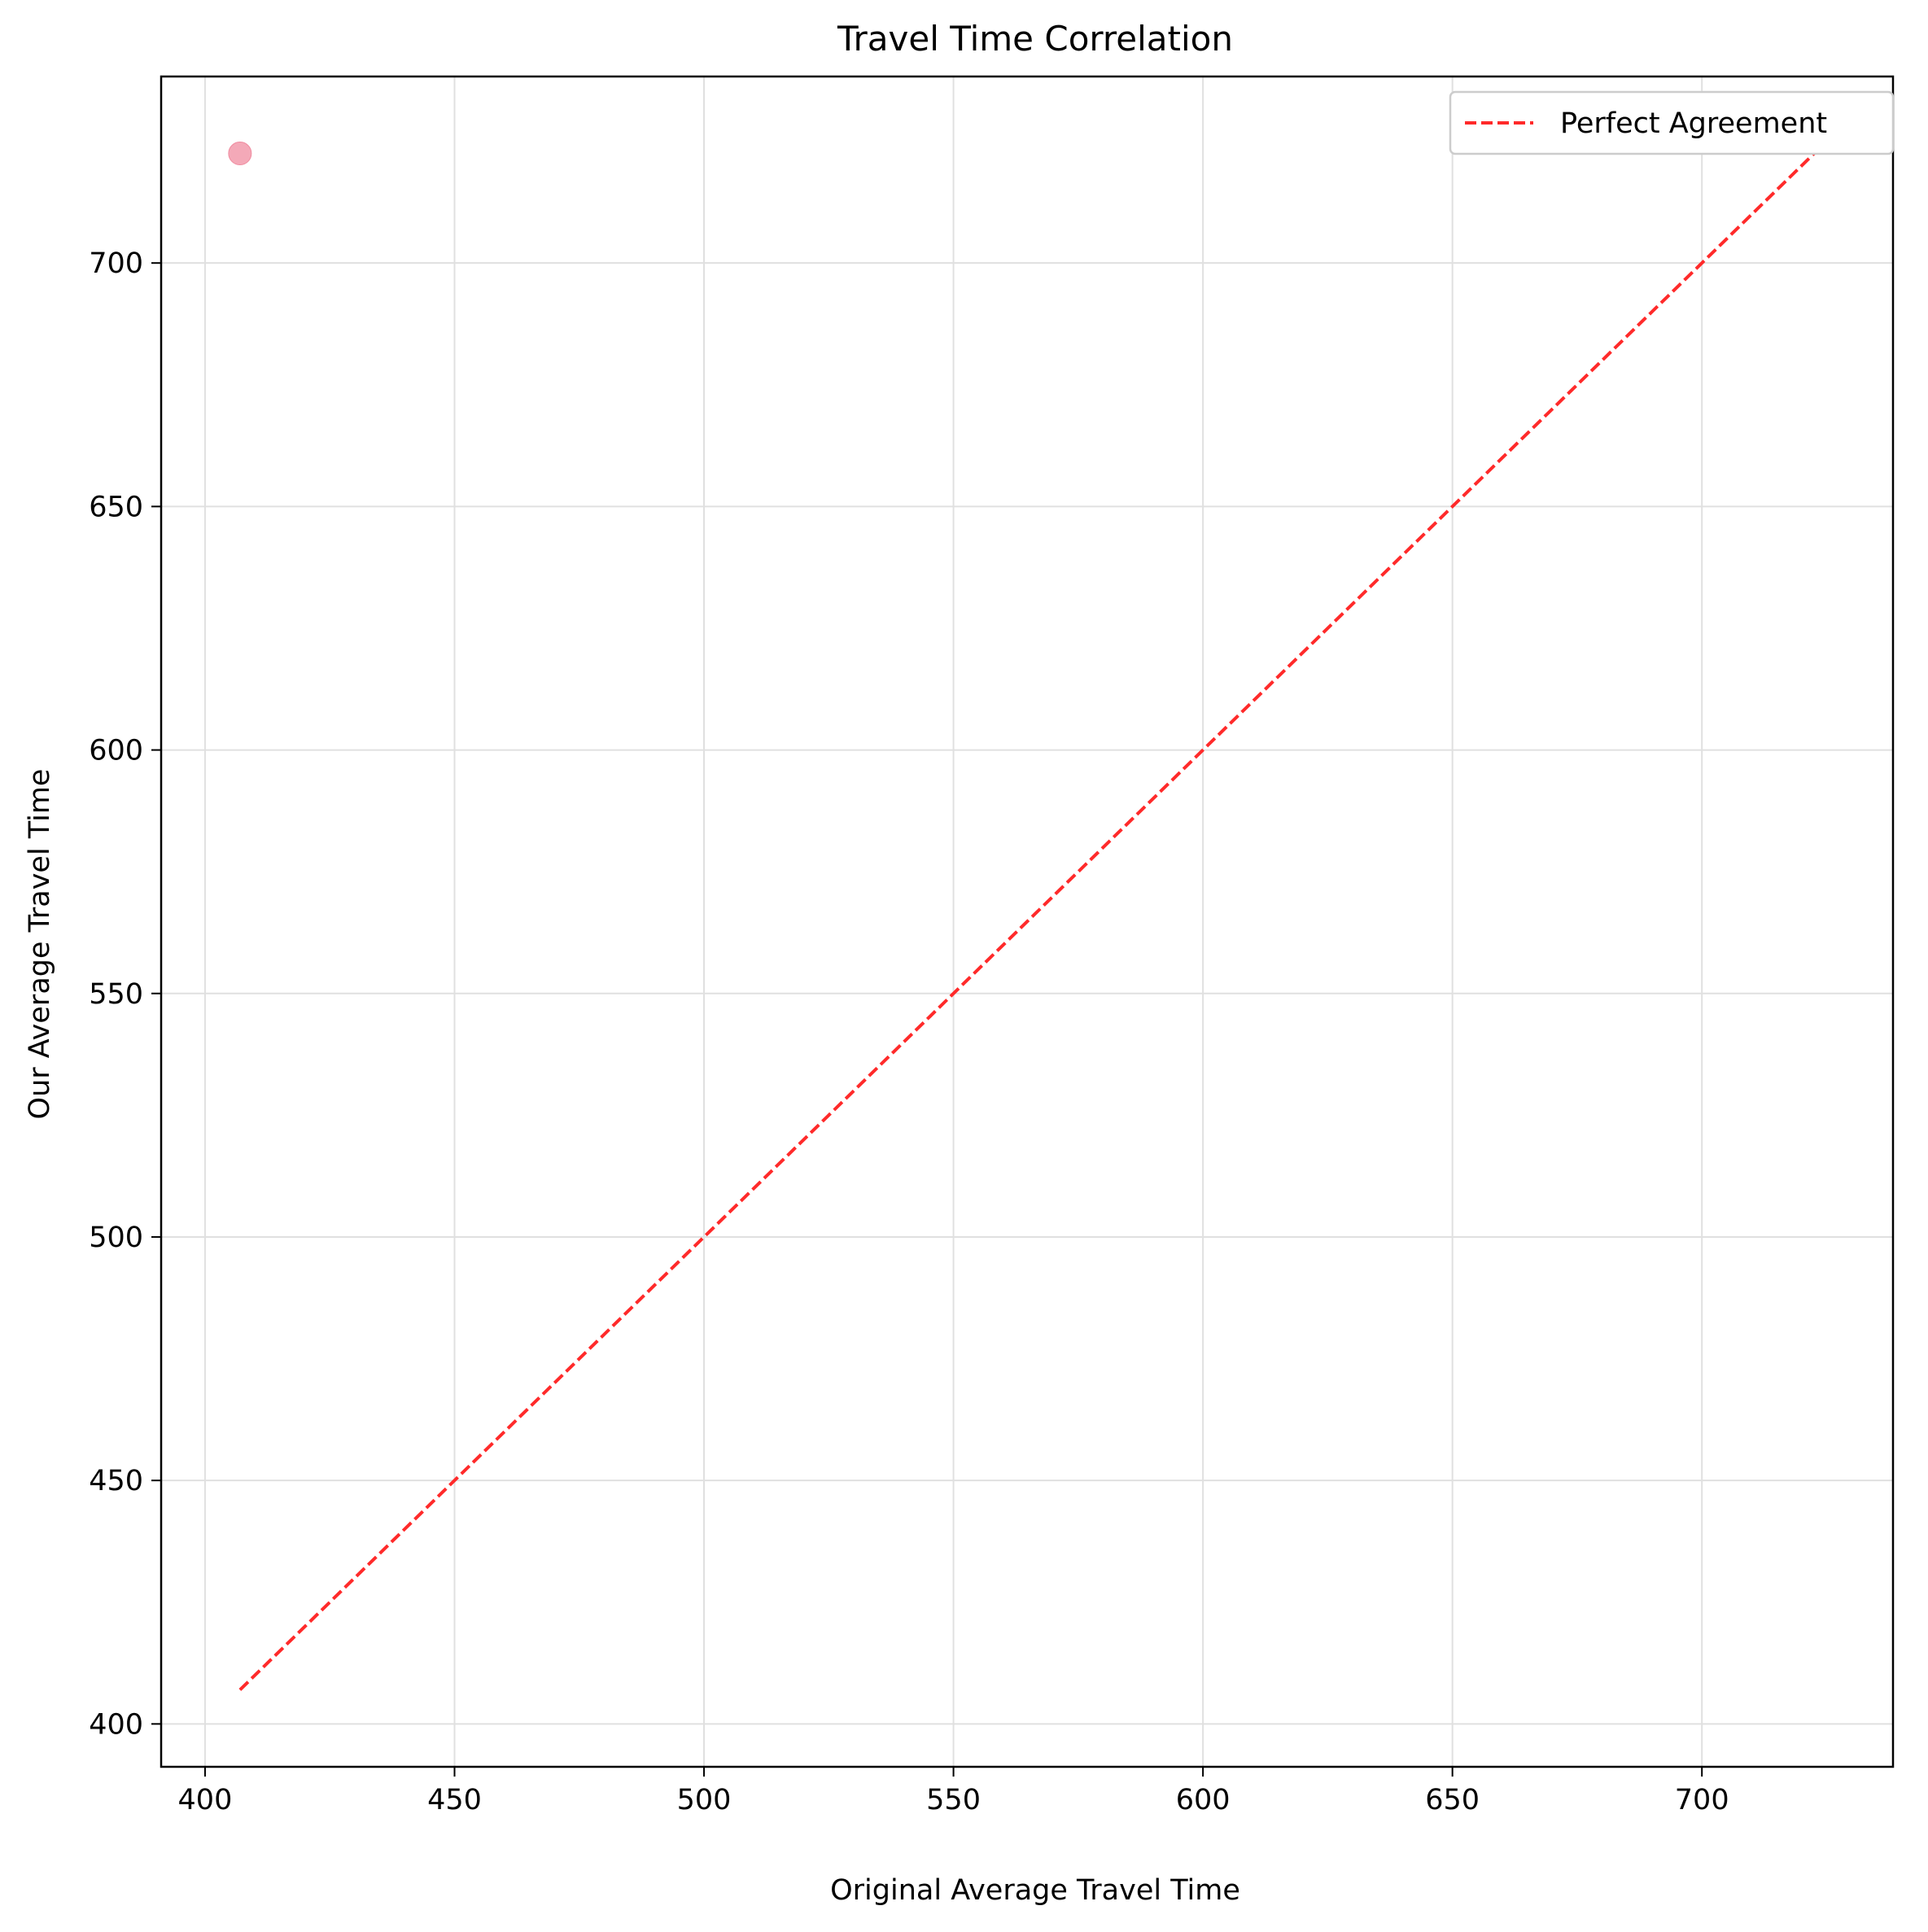 This screenshot has height=1932, width=1928. Describe the element at coordinates (116, 994) in the screenshot. I see `y-tick-label: 550` at that location.